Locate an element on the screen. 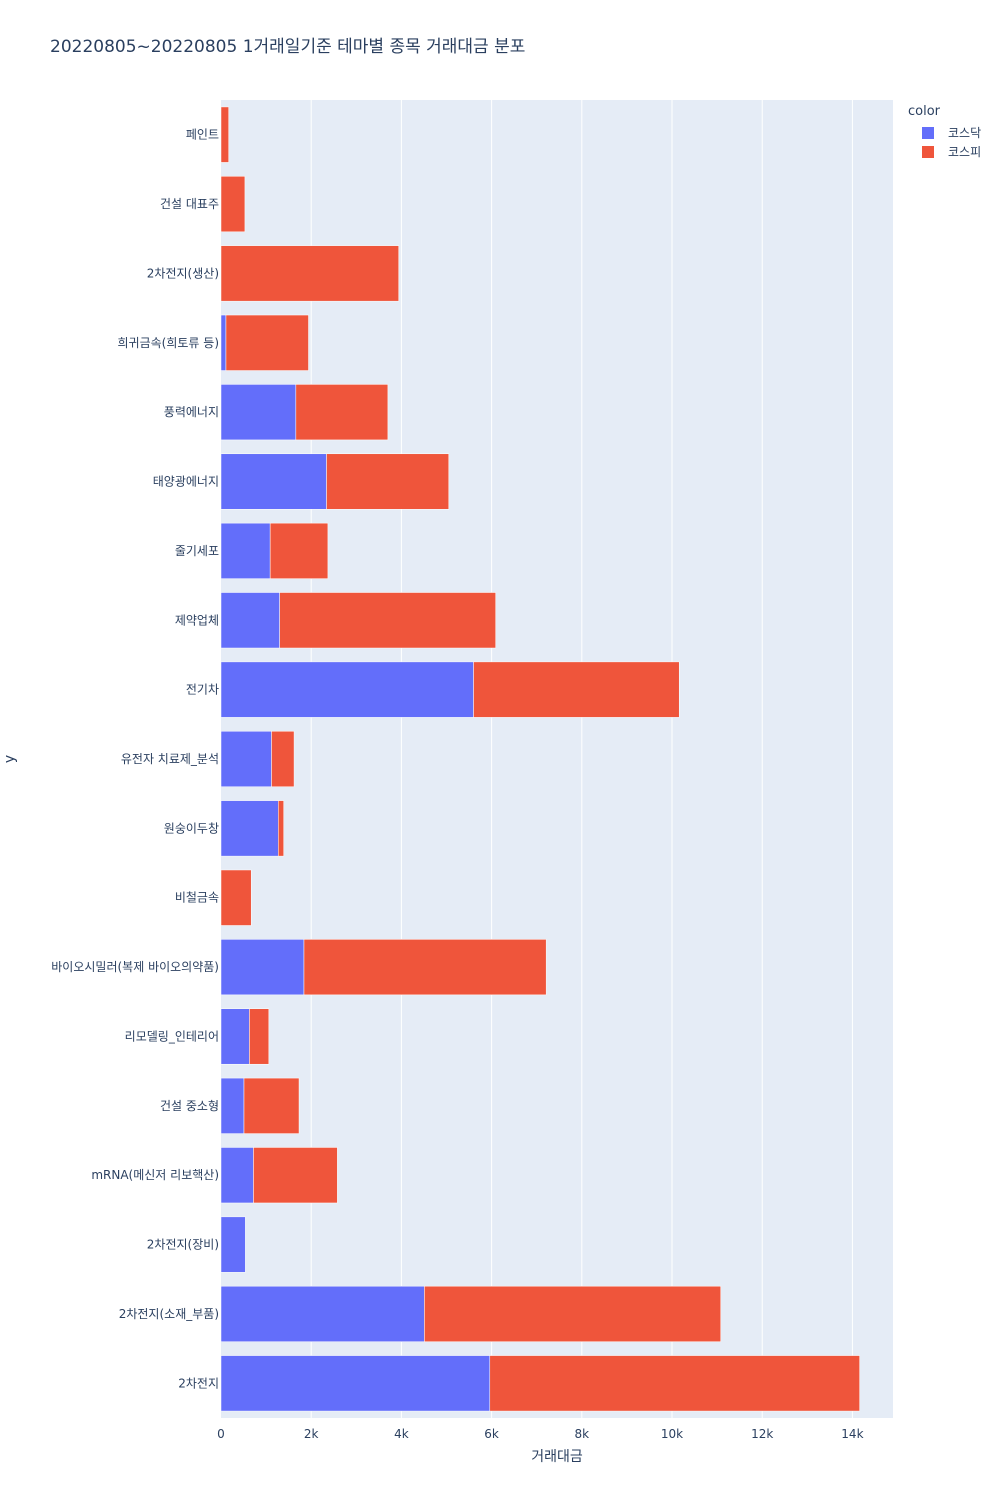 Image resolution: width=1000 pixels, height=1500 pixels. legend-item-kospi: 코스피 is located at coordinates (944, 151).